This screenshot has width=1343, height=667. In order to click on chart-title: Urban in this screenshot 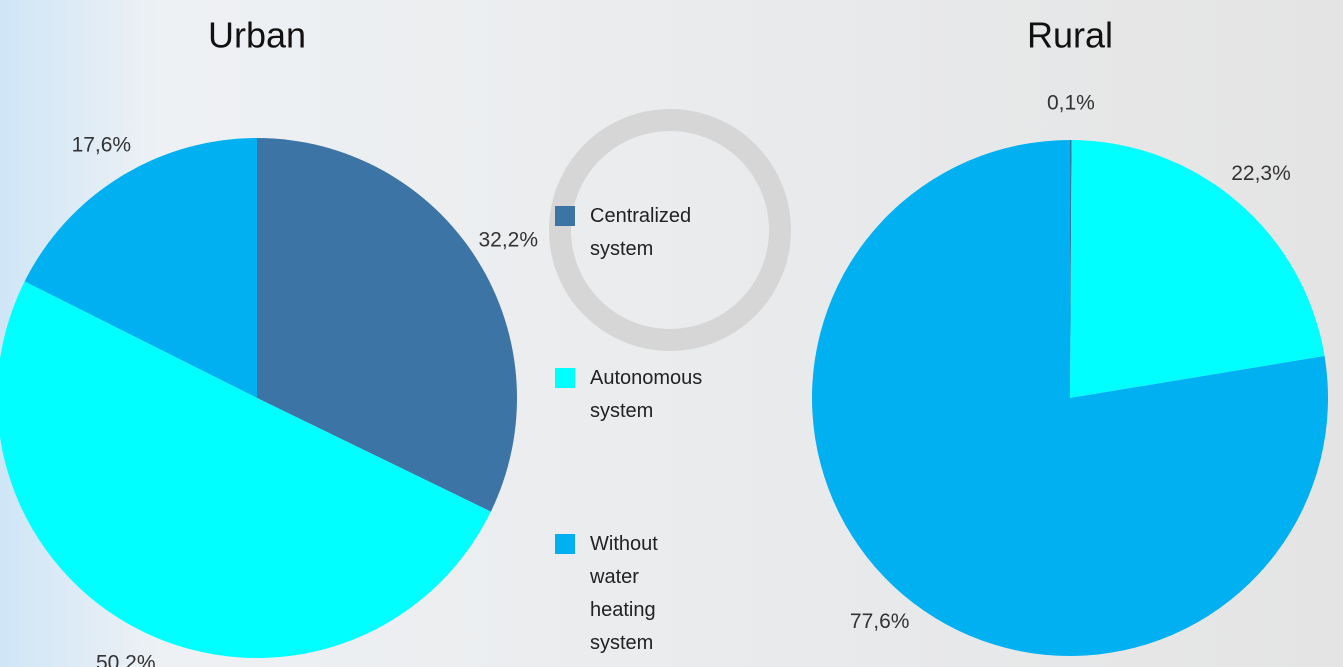, I will do `click(257, 35)`.